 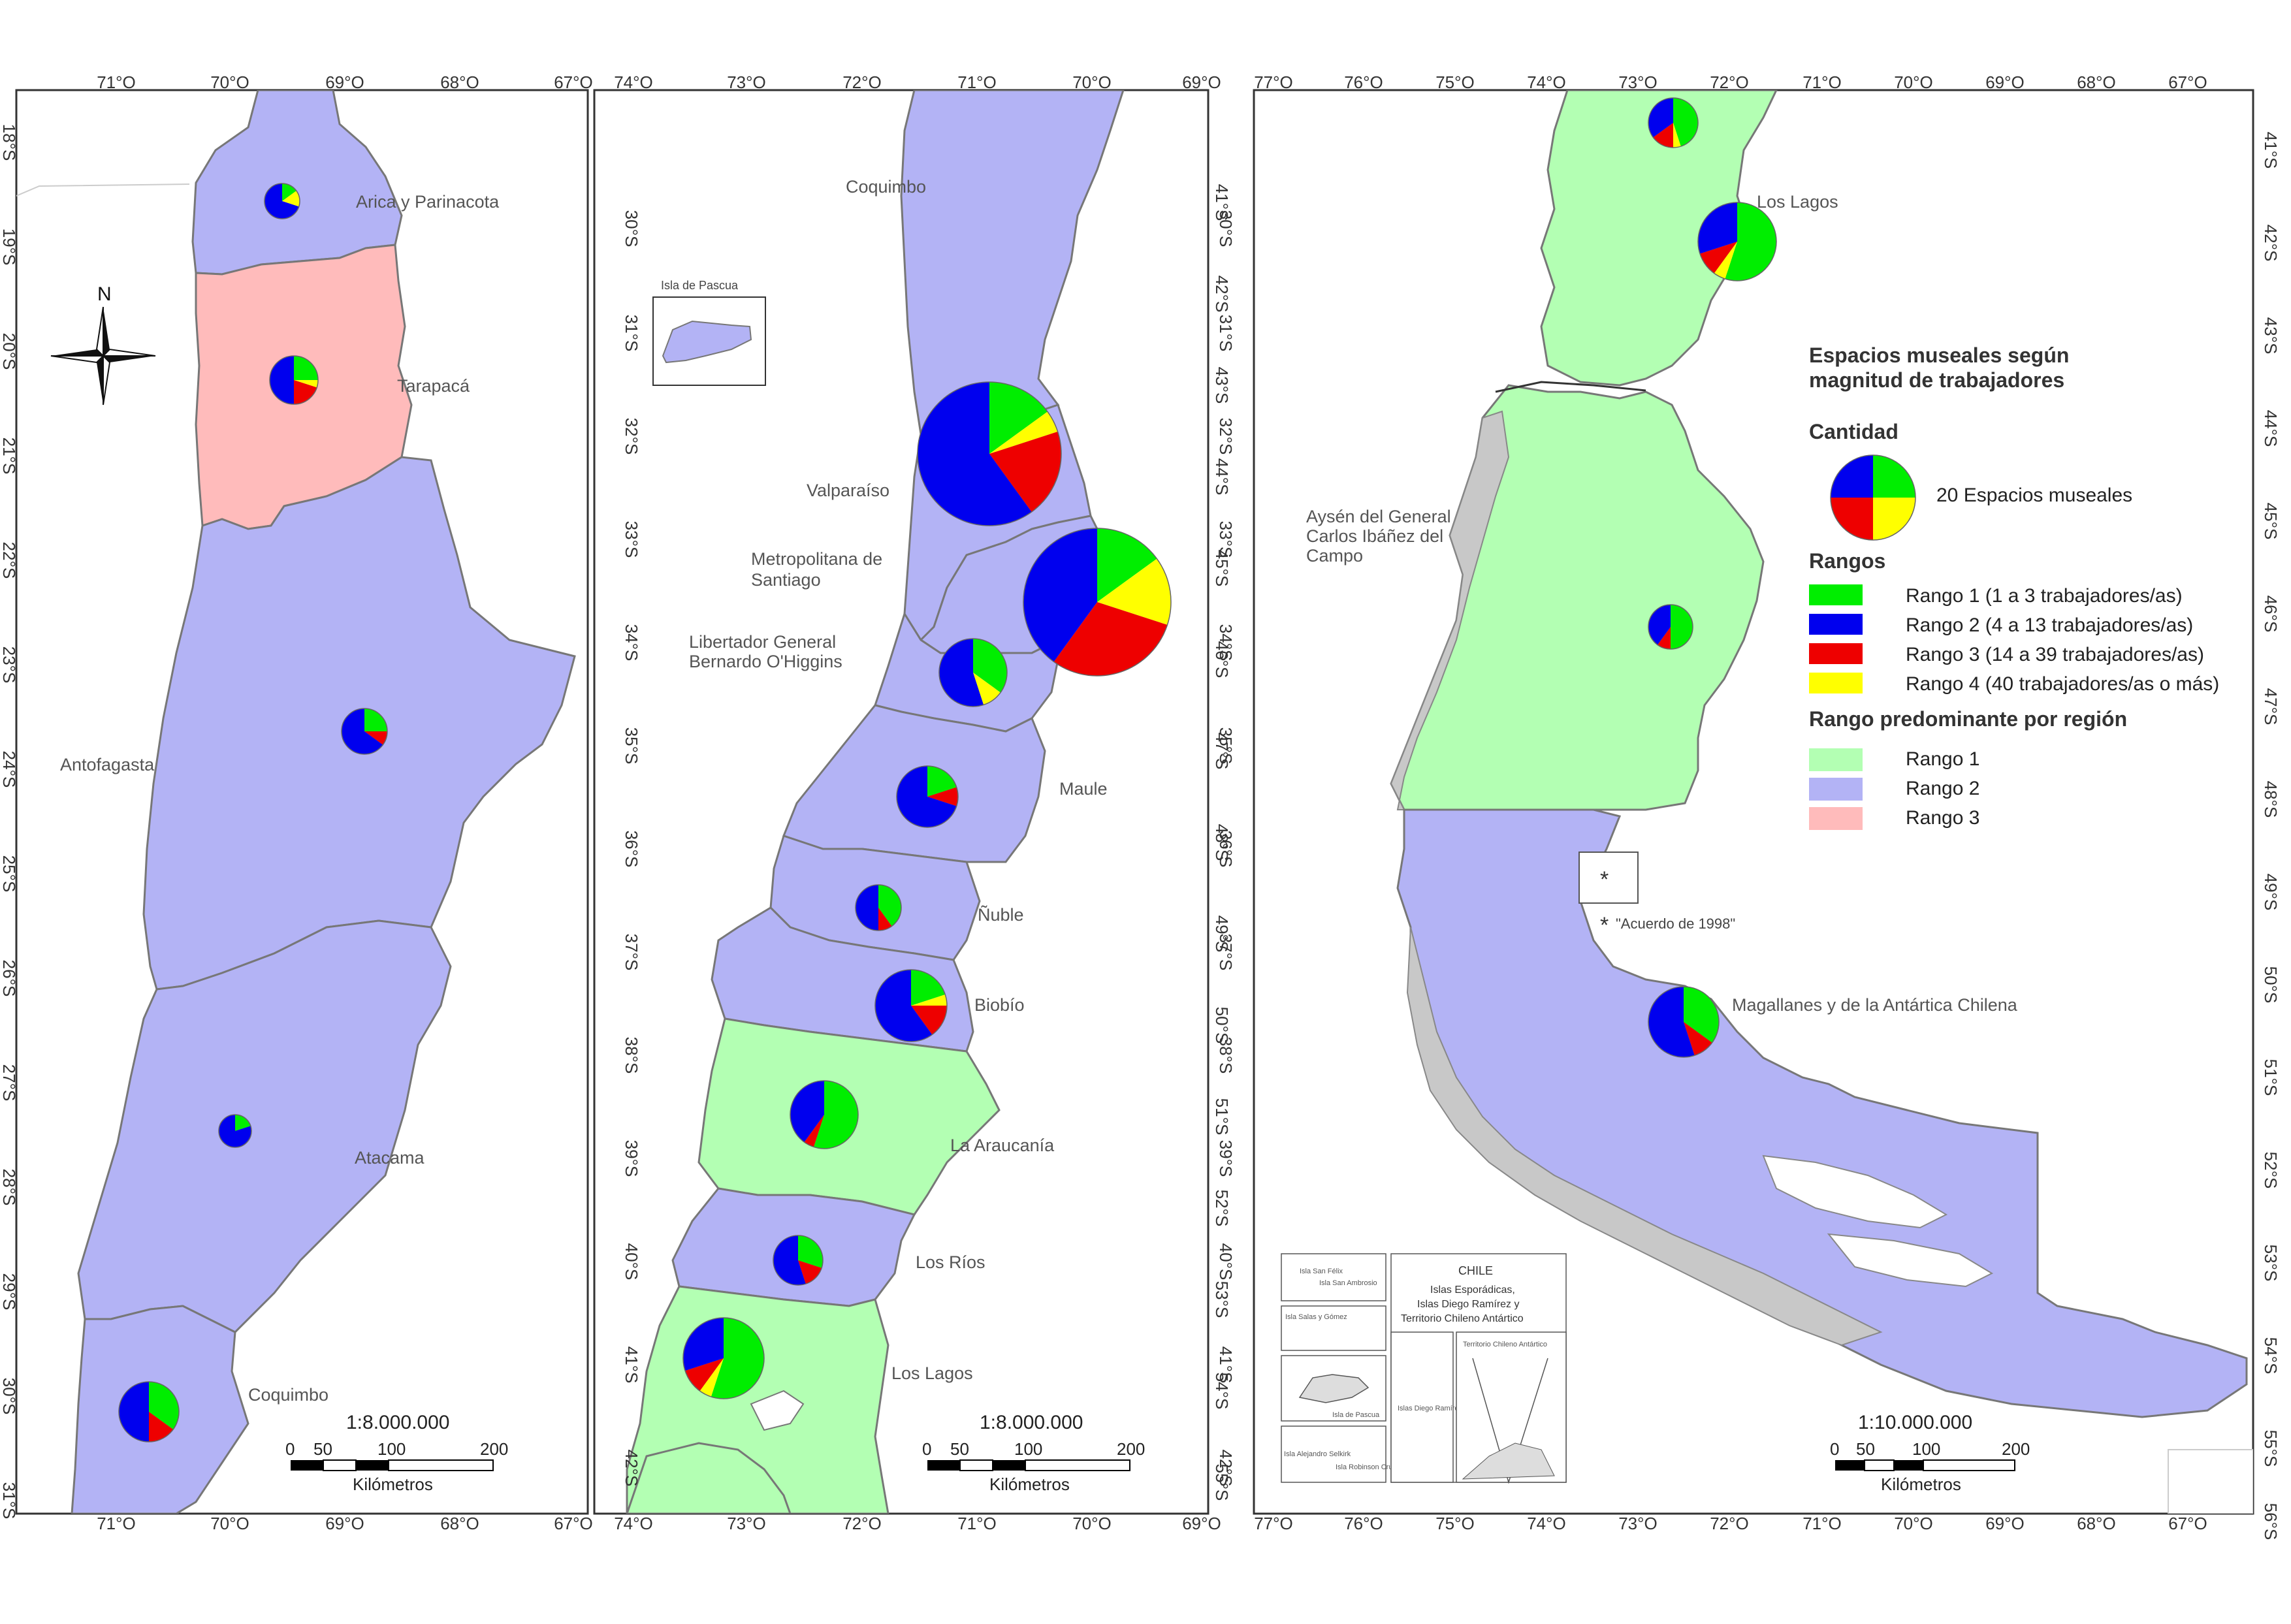 I want to click on p3-lat-l-12: 53°S, so click(x=1222, y=1299).